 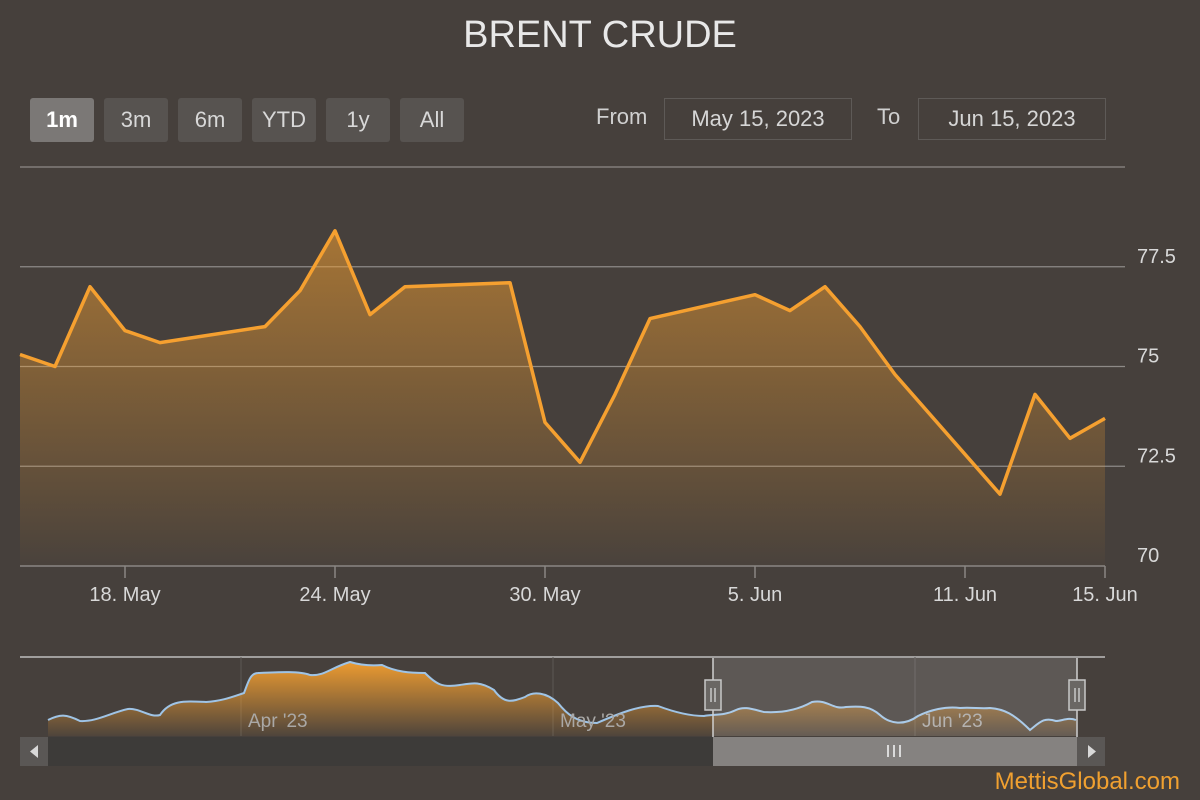 What do you see at coordinates (1156, 456) in the screenshot?
I see `y-tick-label: 72.5` at bounding box center [1156, 456].